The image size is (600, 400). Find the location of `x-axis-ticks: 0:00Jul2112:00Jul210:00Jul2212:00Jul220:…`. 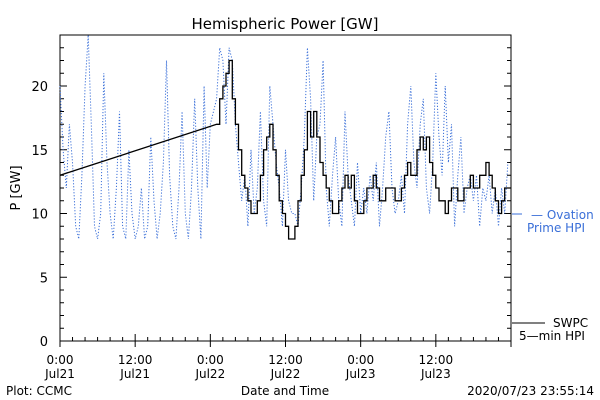

x-axis-ticks: 0:00Jul2112:00Jul210:00Jul2212:00Jul220:… is located at coordinates (278, 357).